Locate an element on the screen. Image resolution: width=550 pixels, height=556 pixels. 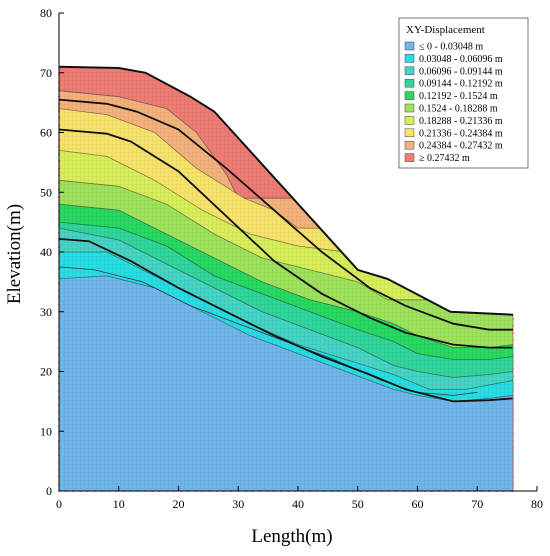
legend-frame is located at coordinates (463, 93).